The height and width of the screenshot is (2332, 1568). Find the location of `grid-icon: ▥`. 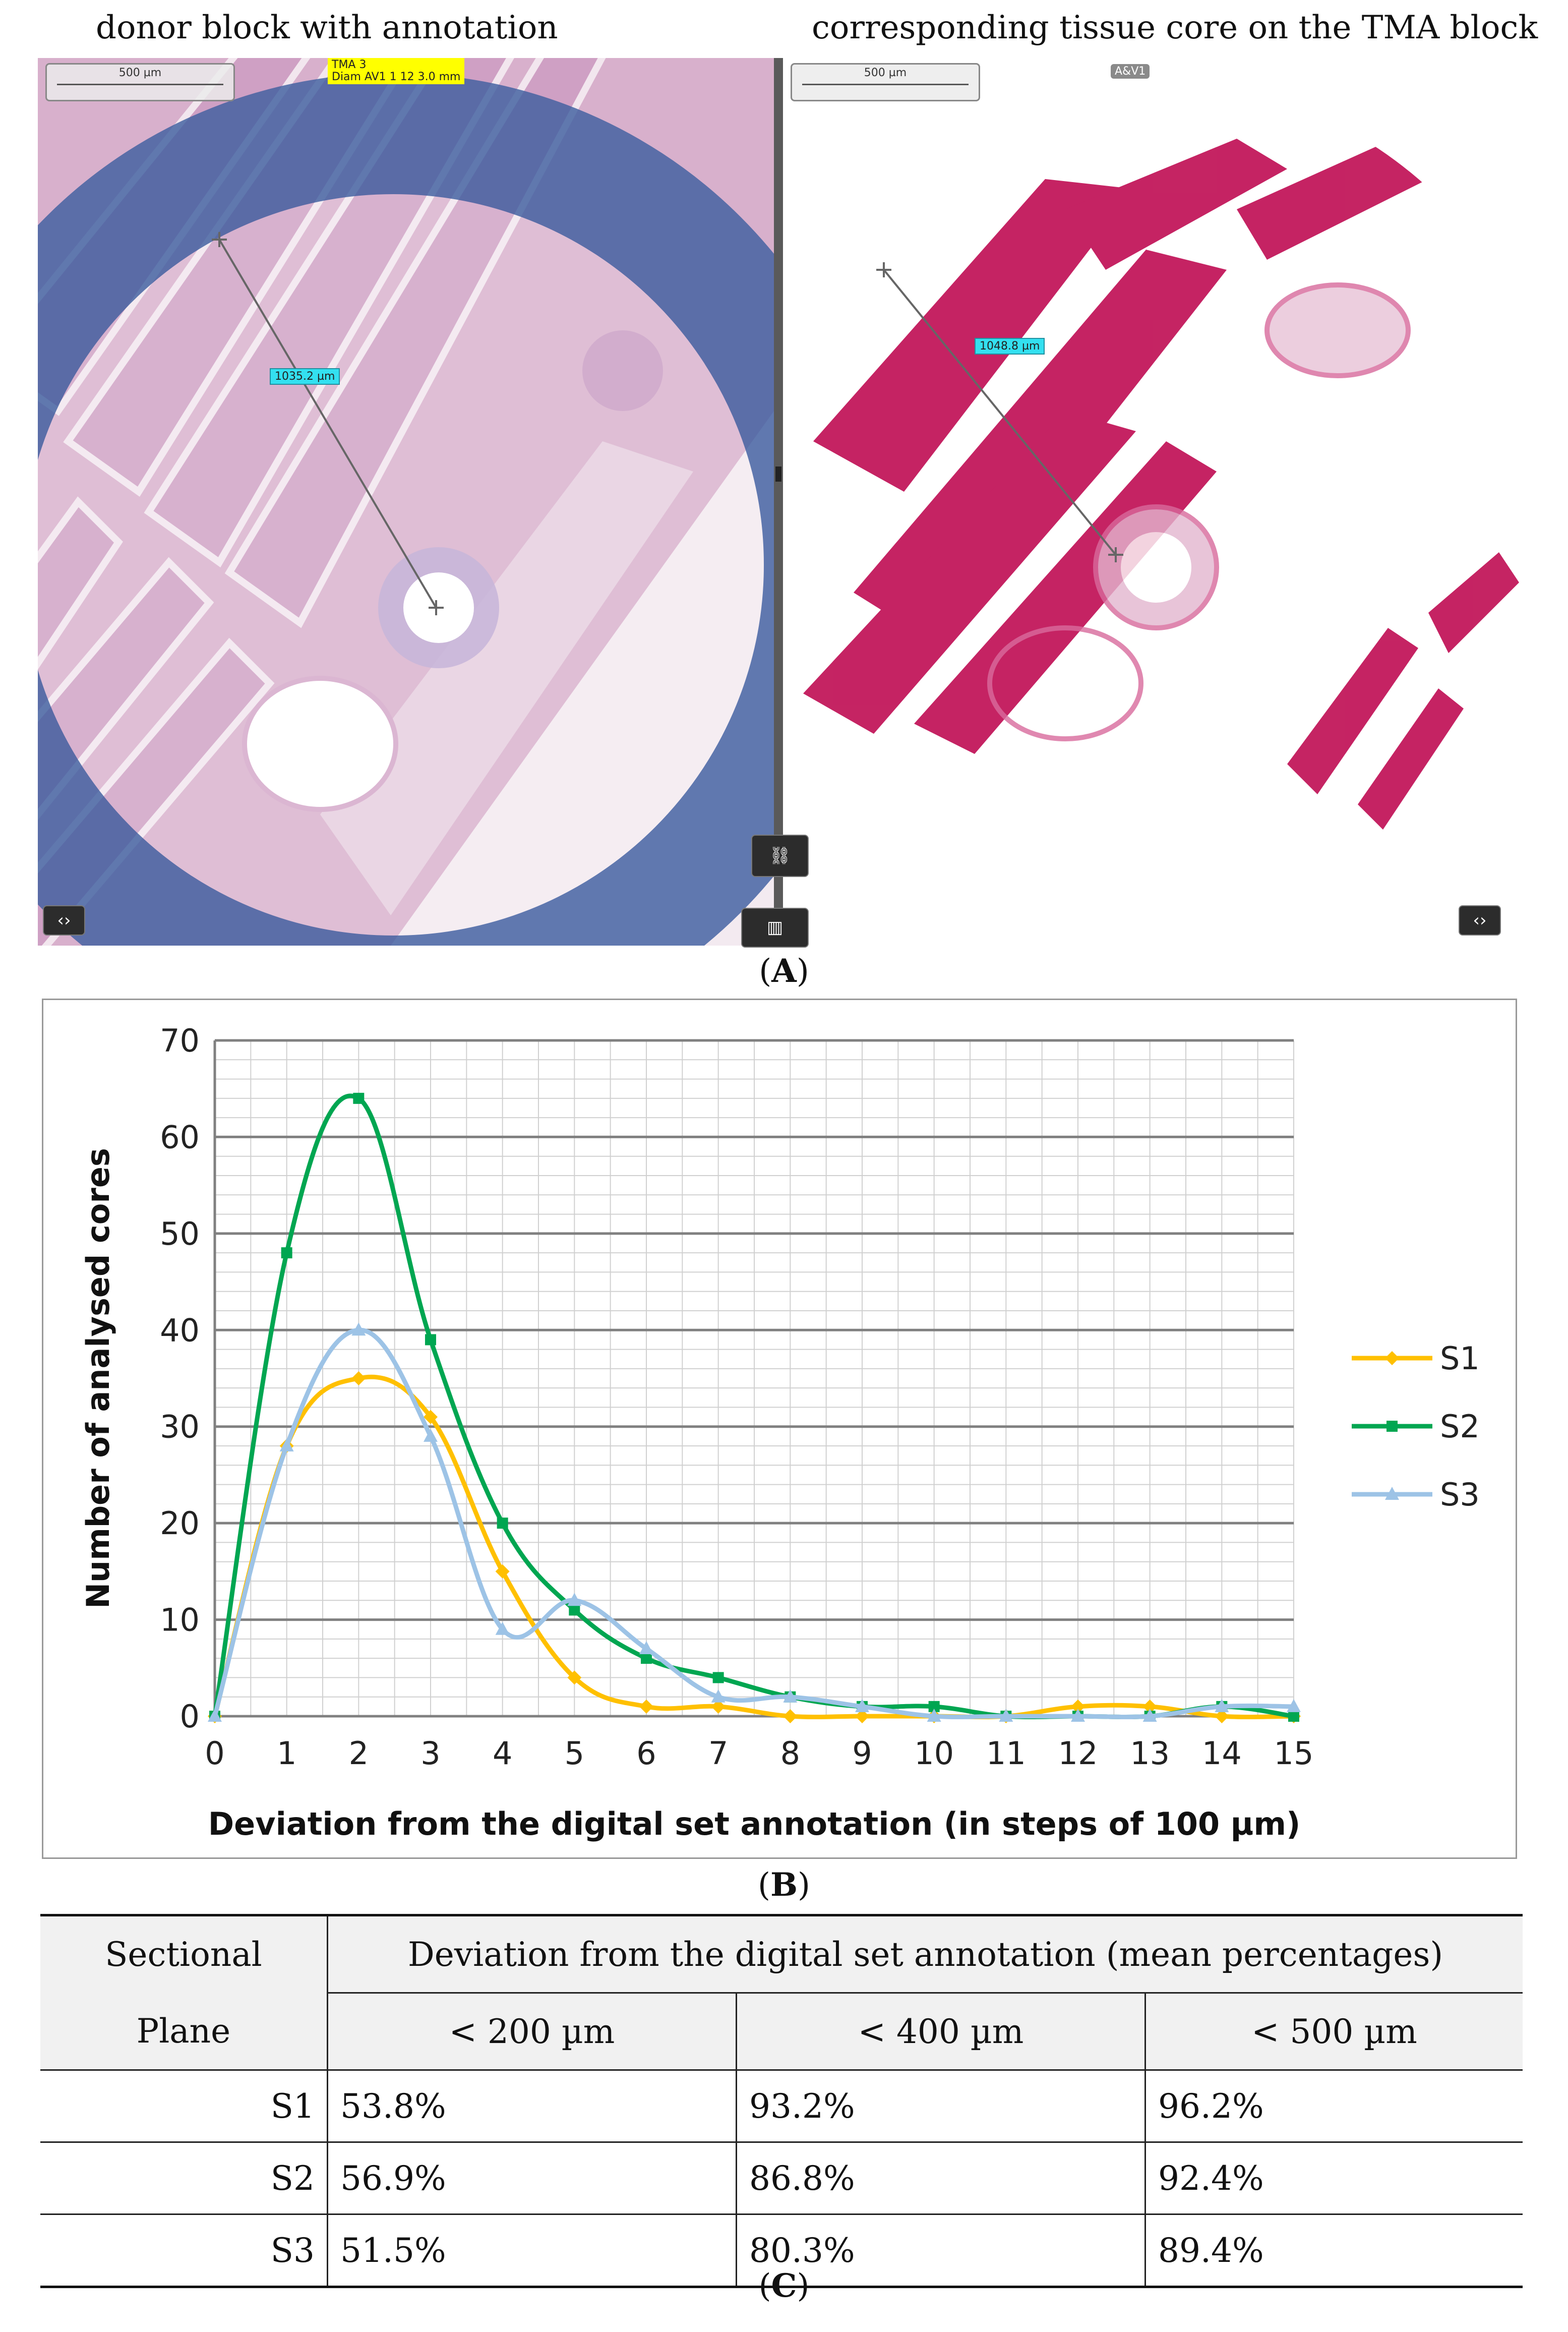

grid-icon: ▥ is located at coordinates (775, 928).